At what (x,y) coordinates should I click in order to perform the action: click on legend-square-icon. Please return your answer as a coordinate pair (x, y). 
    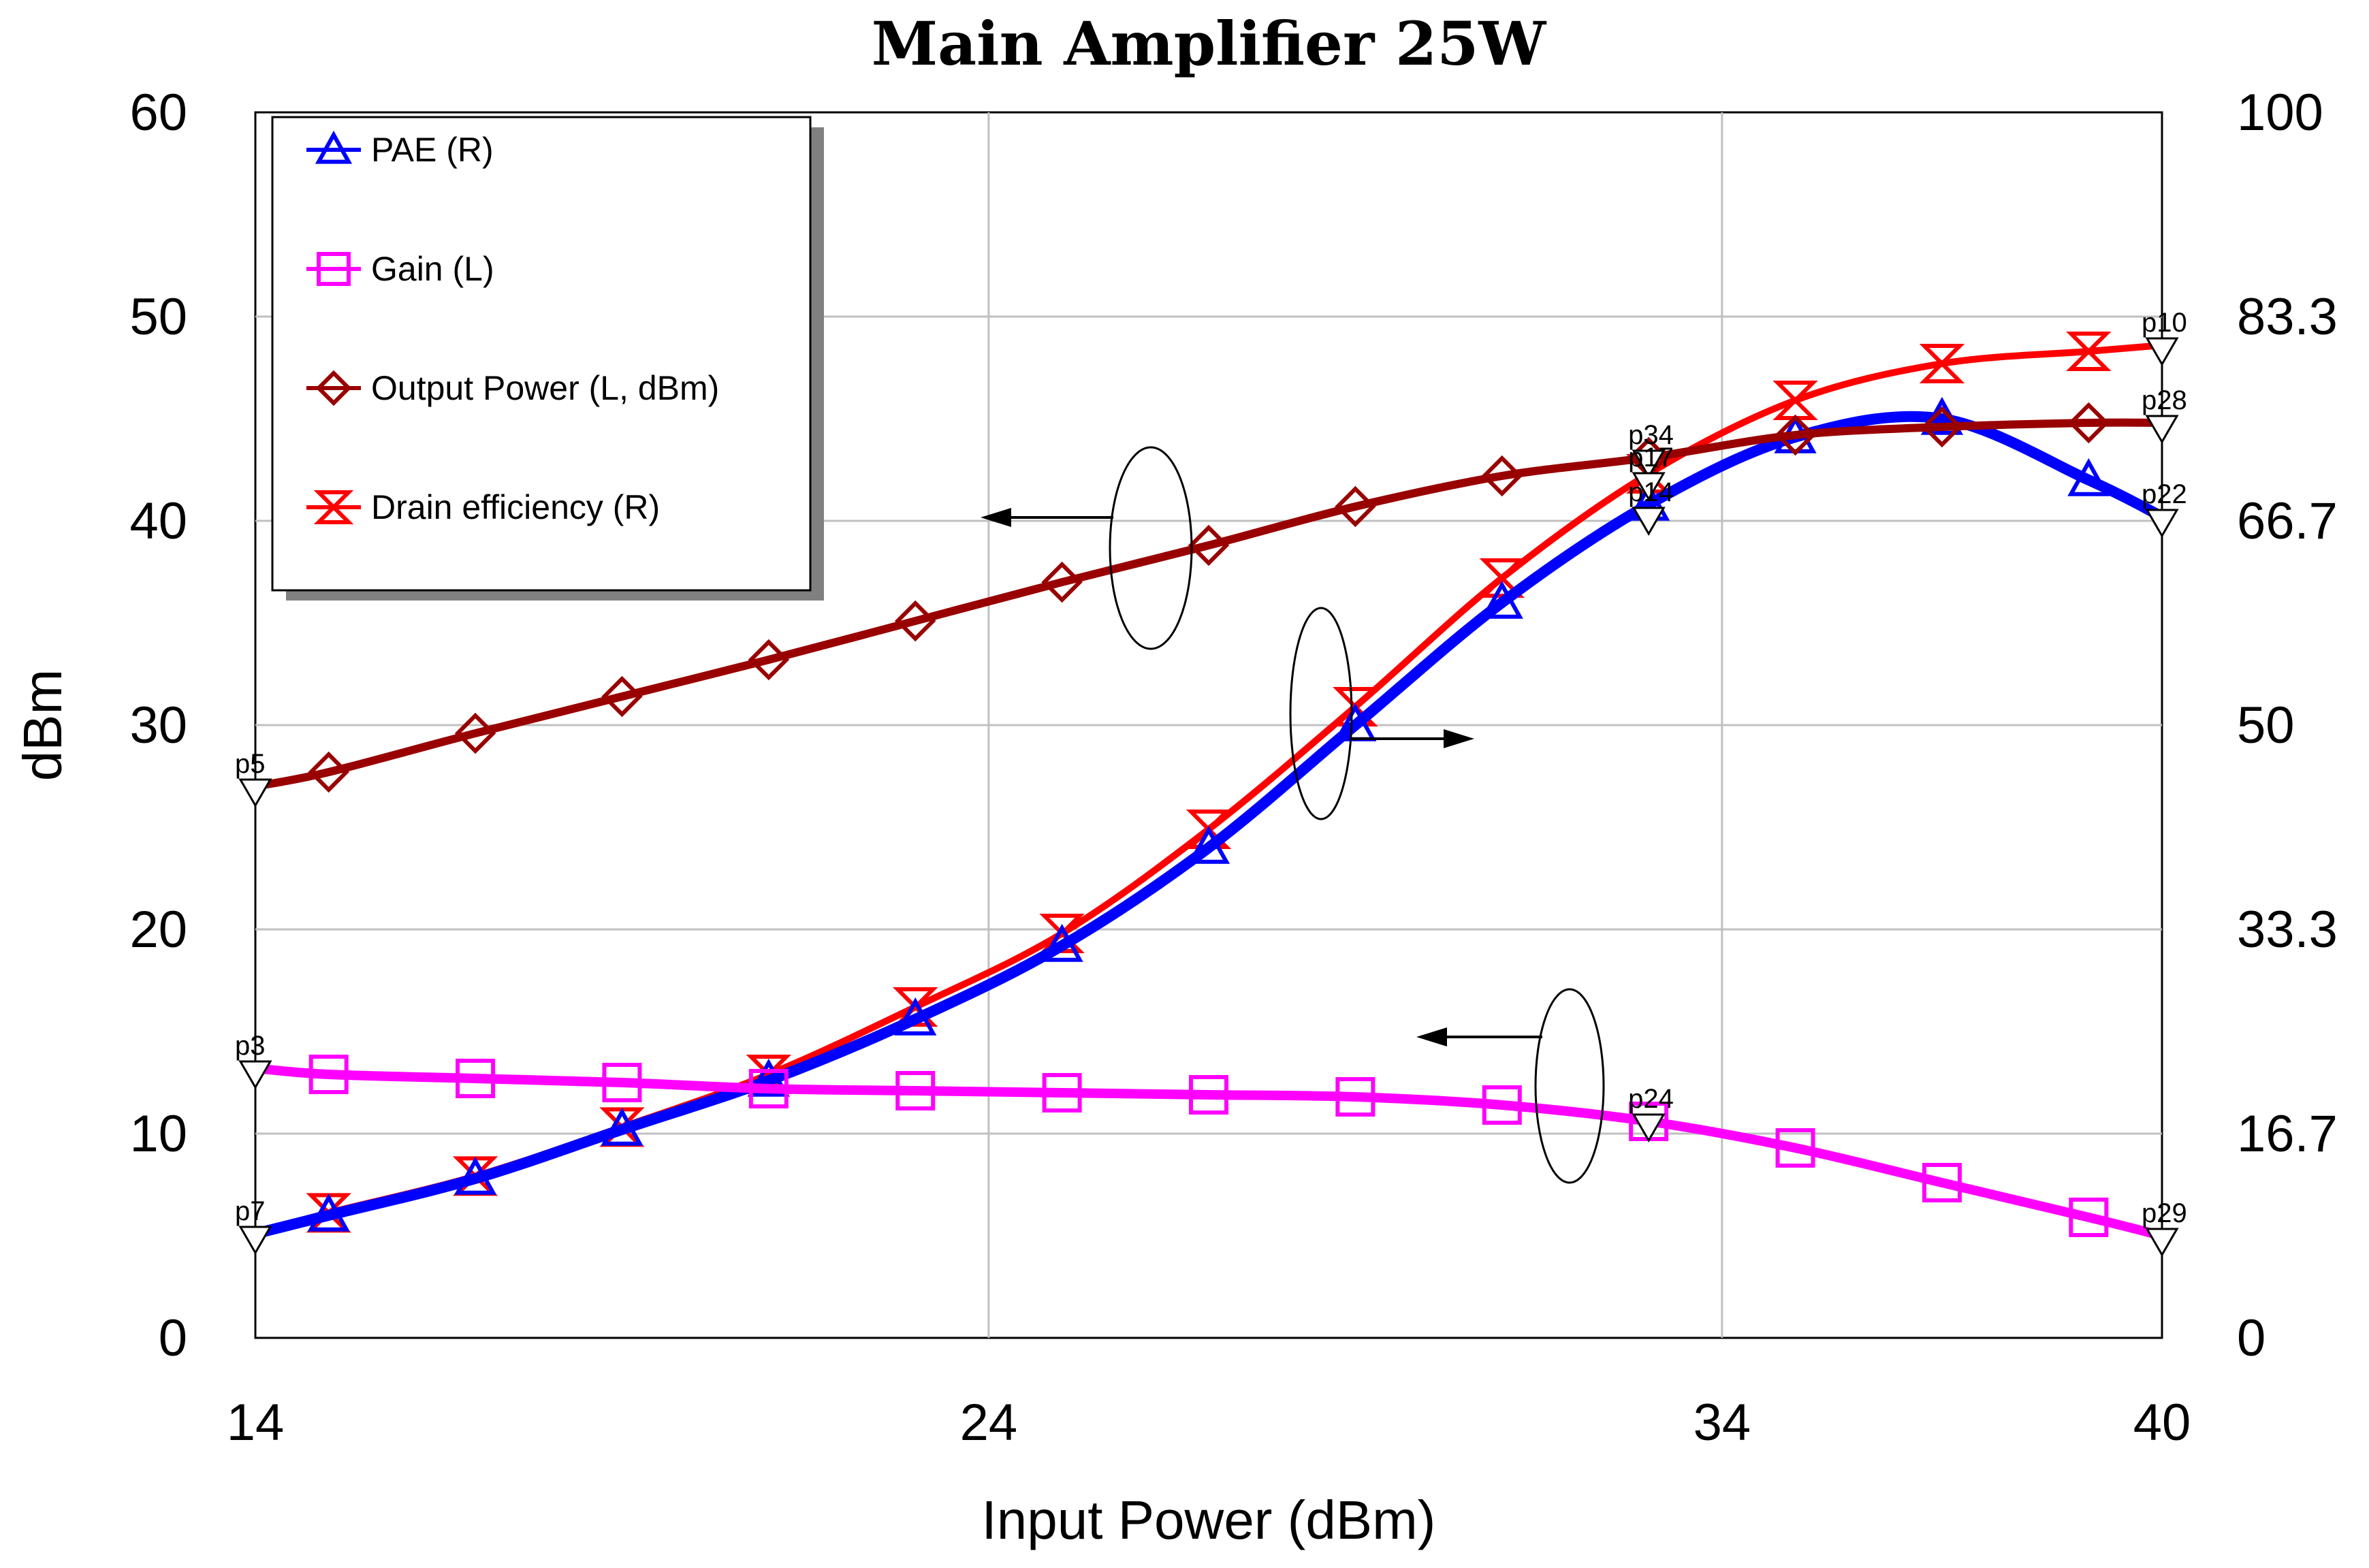
    Looking at the image, I should click on (334, 269).